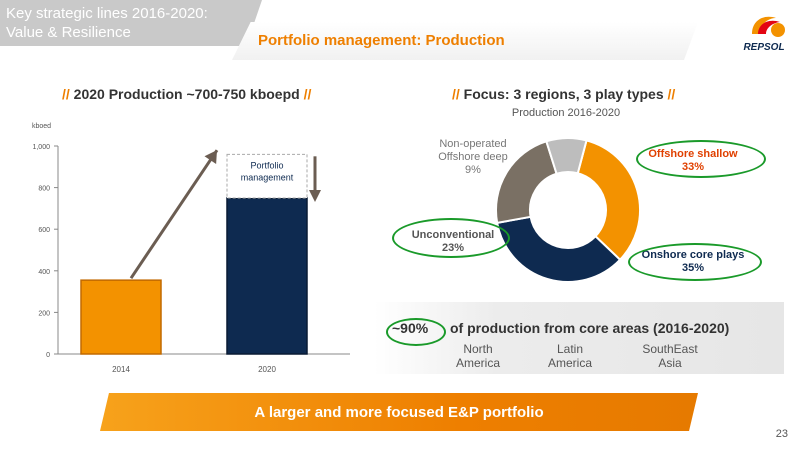 Image resolution: width=800 pixels, height=450 pixels. I want to click on production-title-text: 2020 Production ~700-750 kboepd, so click(186, 94).